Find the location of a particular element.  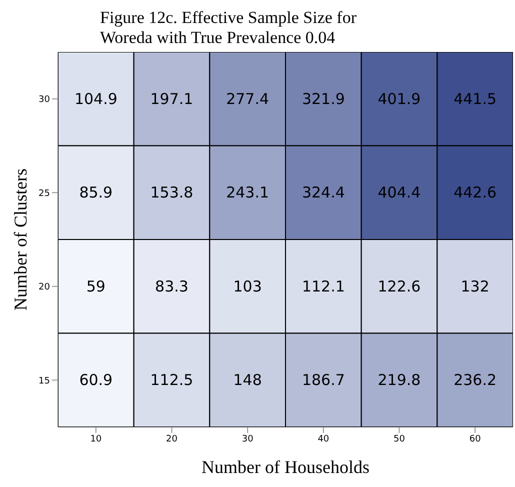

data-label: 236.2 is located at coordinates (475, 380).